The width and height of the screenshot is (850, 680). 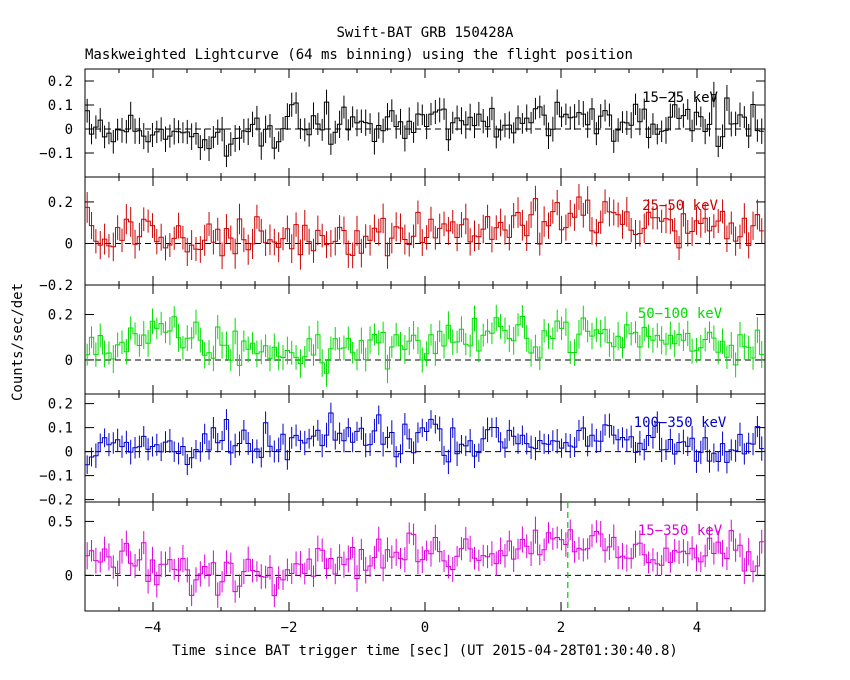 I want to click on band-label: 50−100 keV, so click(x=680, y=314).